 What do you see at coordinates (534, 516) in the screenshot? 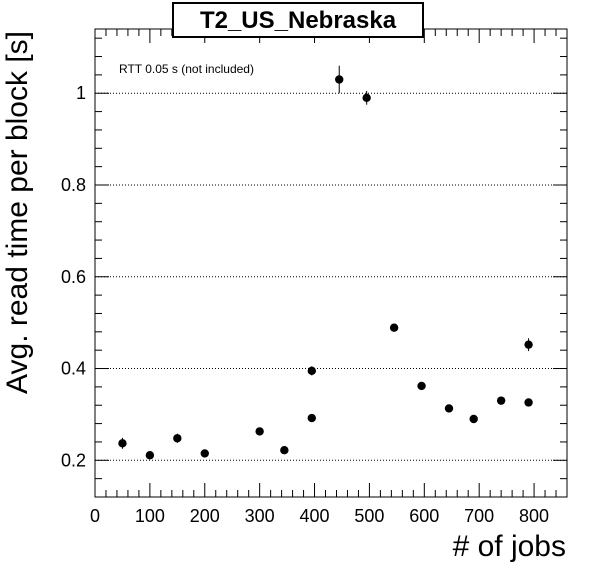
I see `x-tick-label: 800` at bounding box center [534, 516].